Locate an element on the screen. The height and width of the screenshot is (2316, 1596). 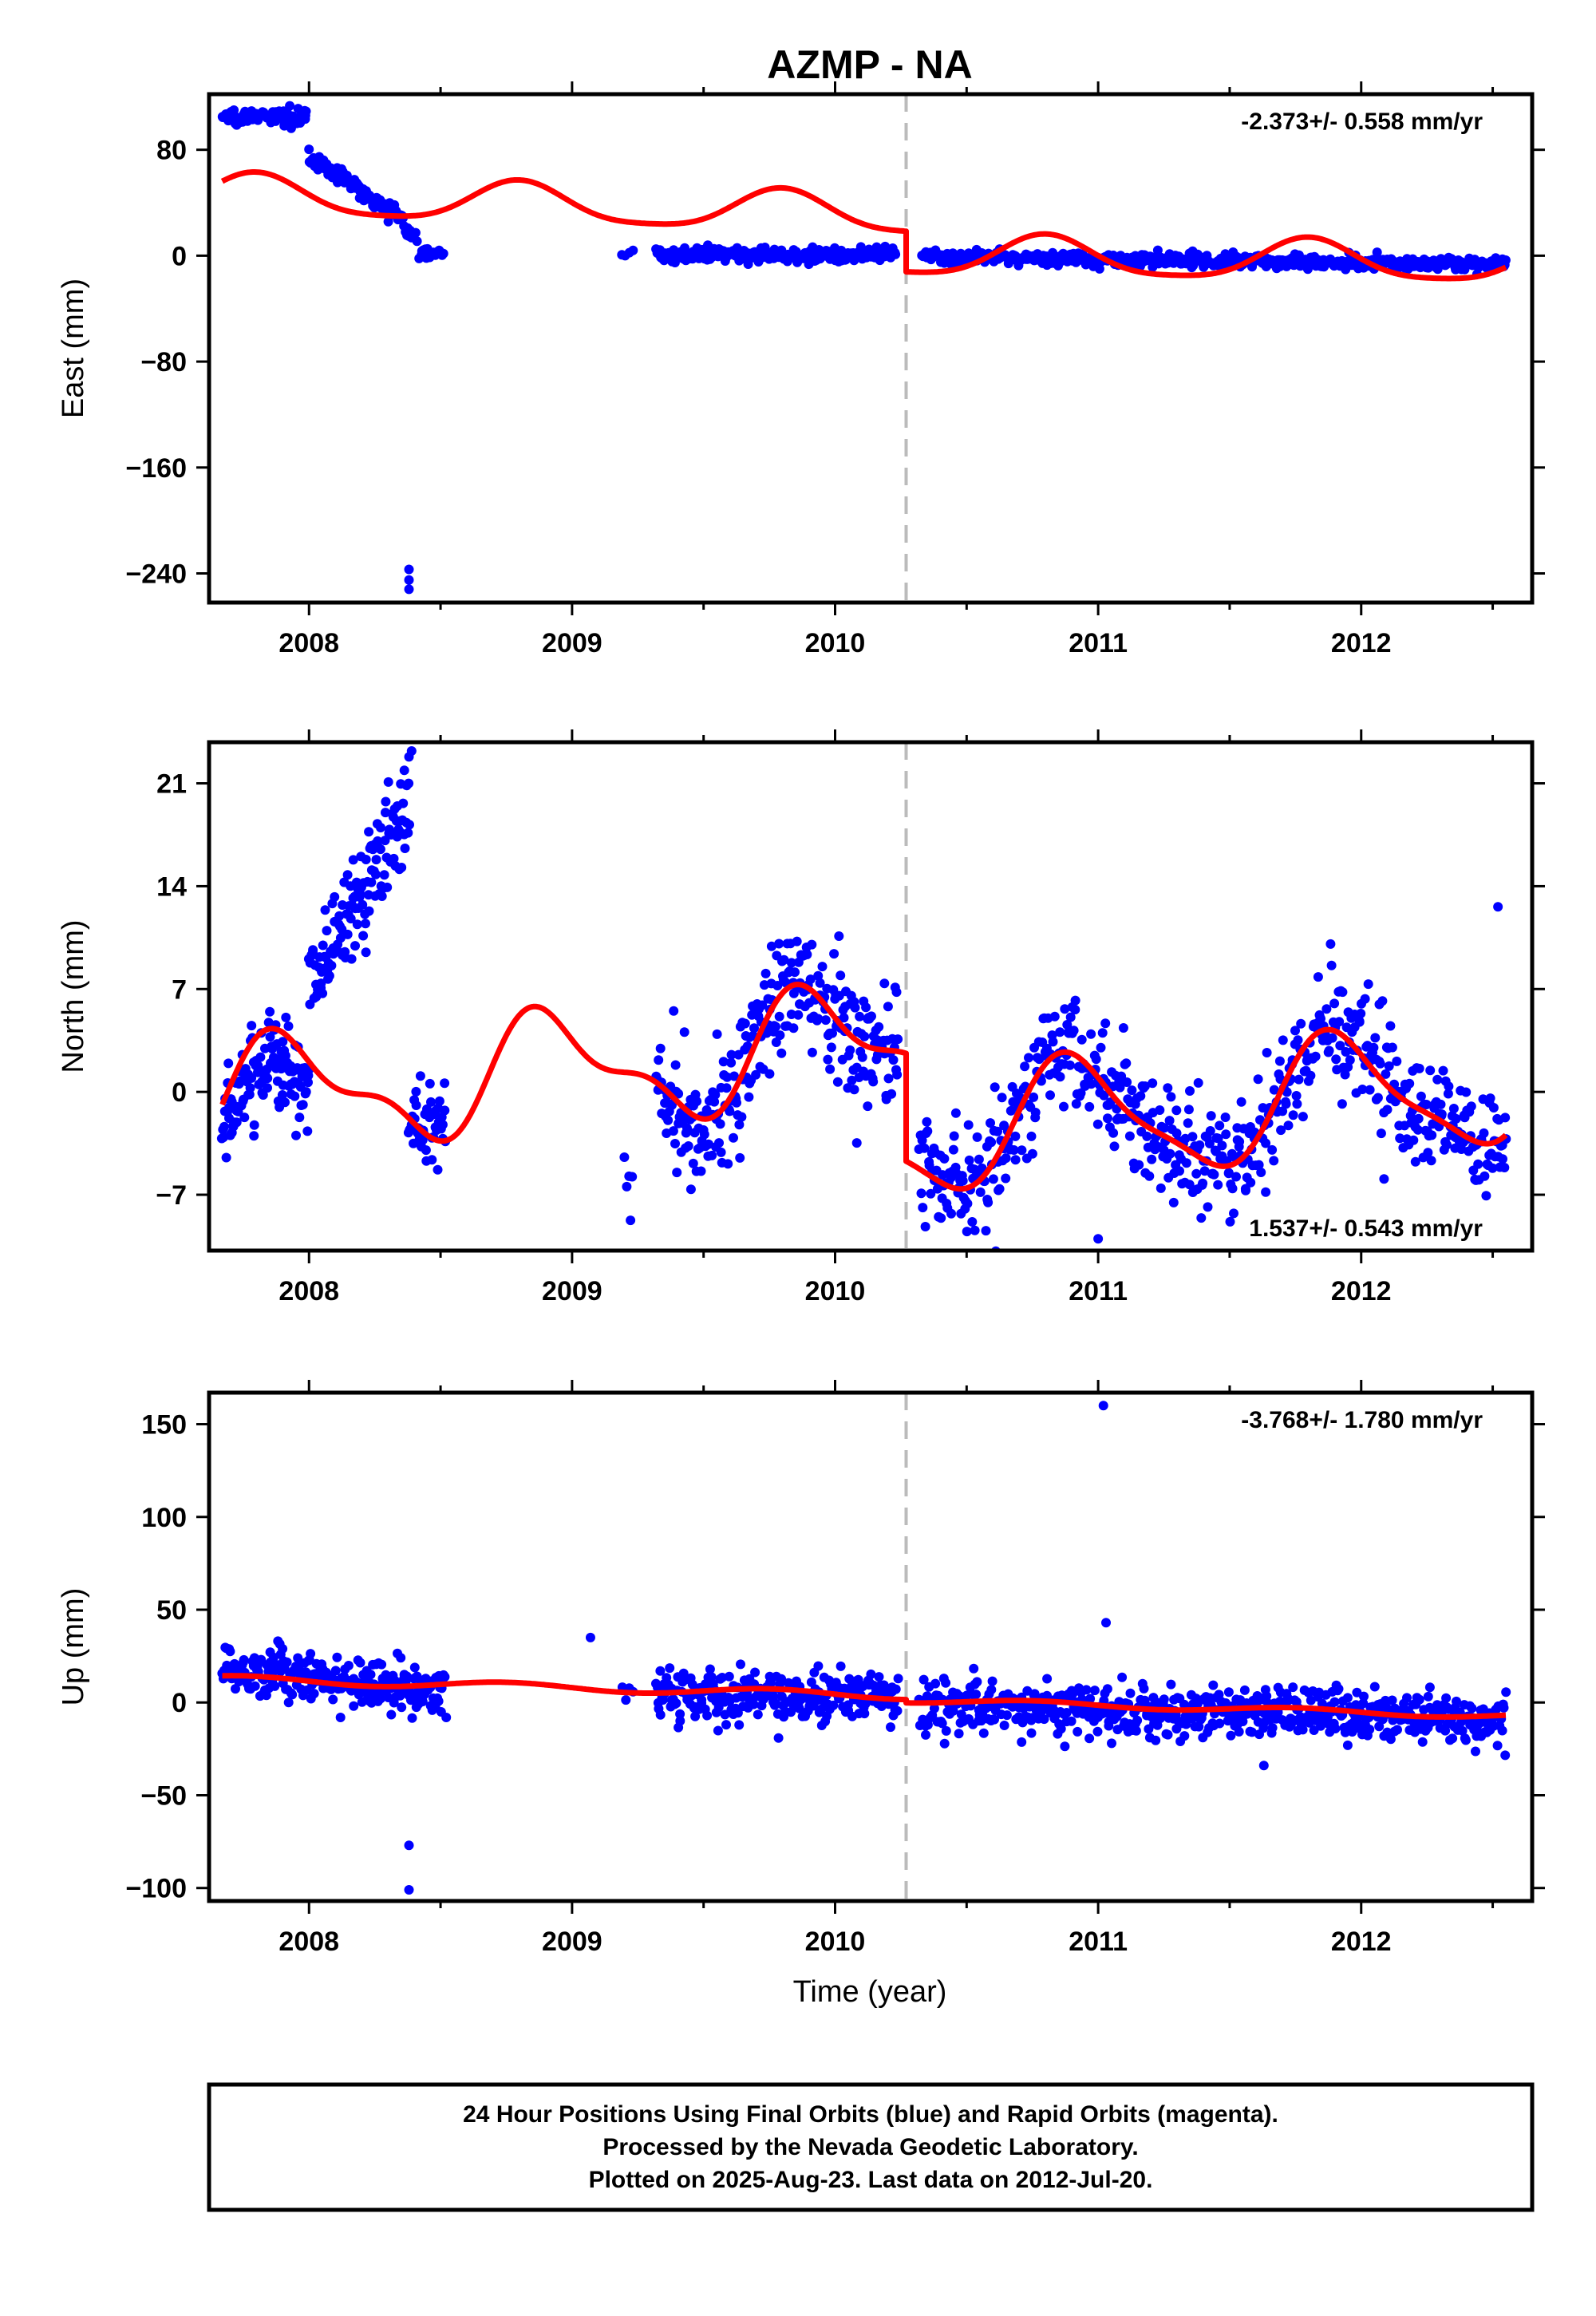
data-point-outlier is located at coordinates (409, 589).